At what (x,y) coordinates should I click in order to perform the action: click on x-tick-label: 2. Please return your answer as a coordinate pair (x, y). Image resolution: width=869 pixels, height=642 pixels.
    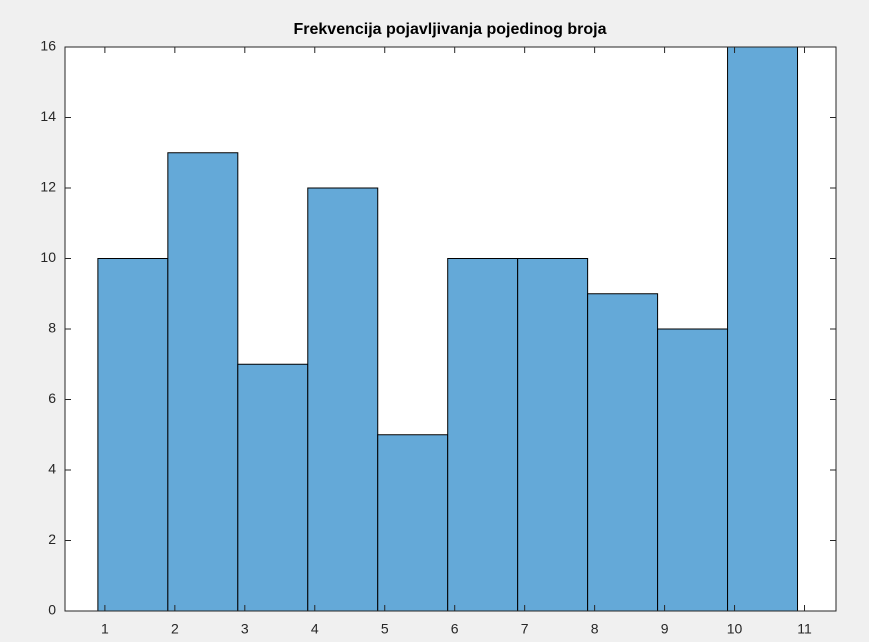
    Looking at the image, I should click on (175, 629).